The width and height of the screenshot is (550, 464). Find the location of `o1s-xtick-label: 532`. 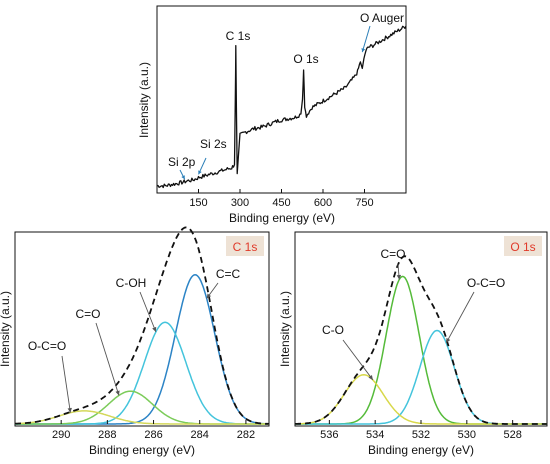

o1s-xtick-label: 532 is located at coordinates (421, 435).